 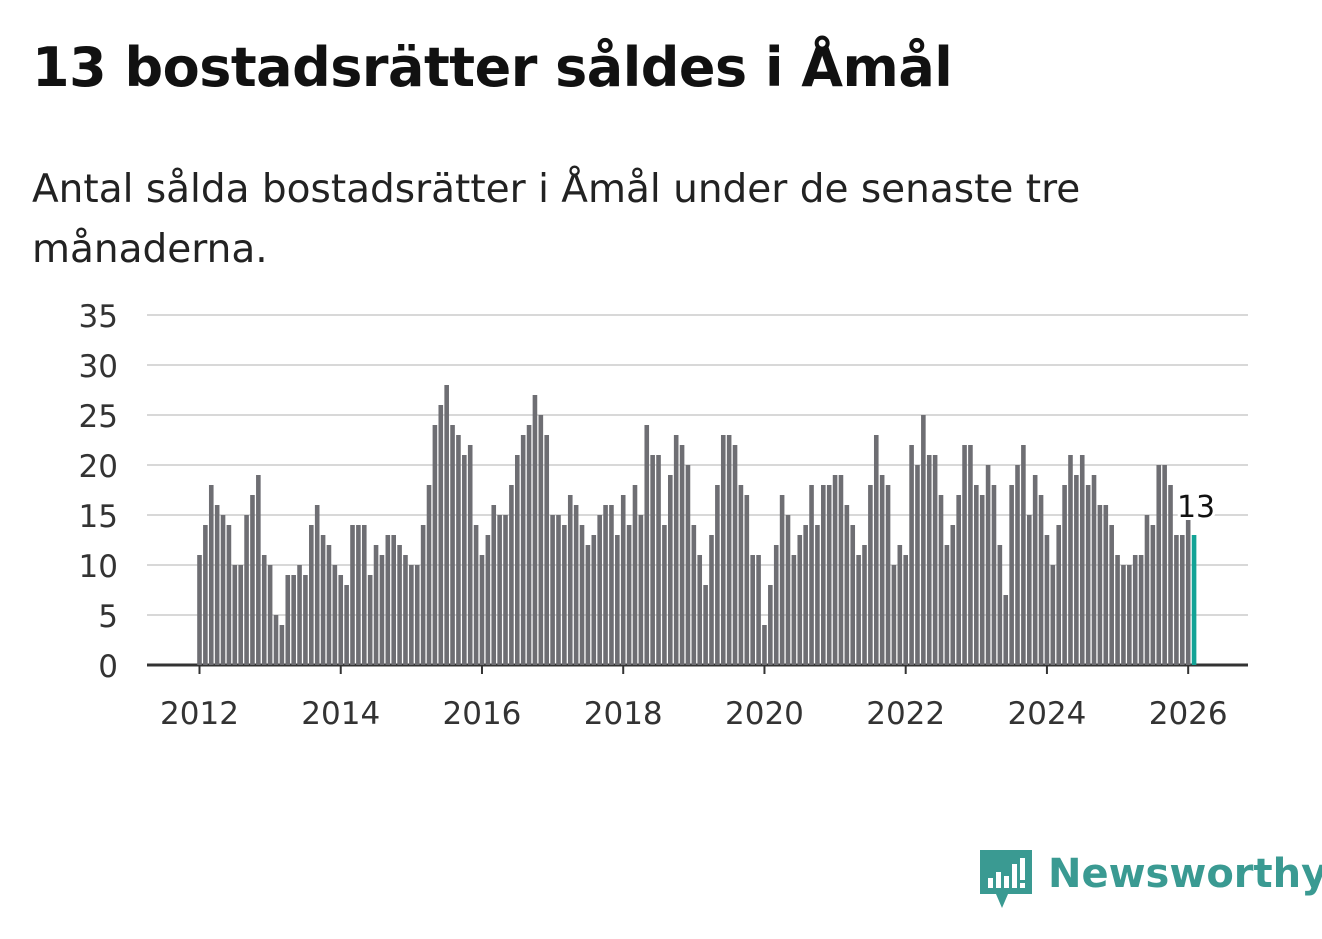 What do you see at coordinates (1196, 507) in the screenshot?
I see `latest-value-label: 13` at bounding box center [1196, 507].